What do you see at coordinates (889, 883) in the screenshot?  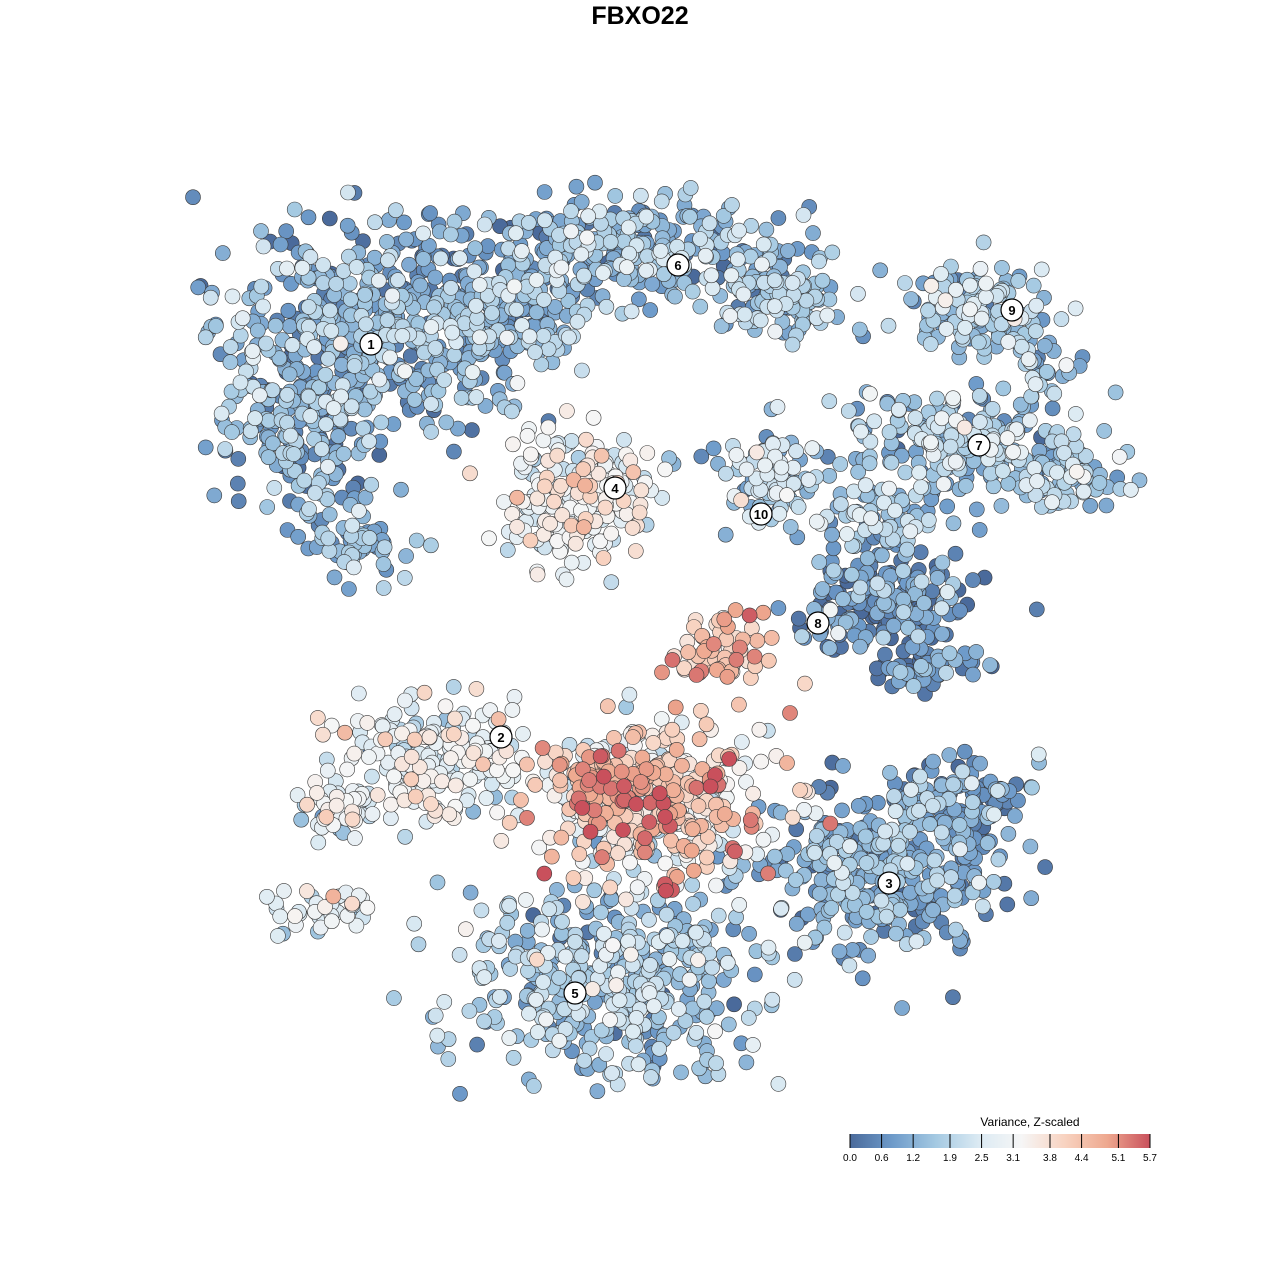 I see `cluster-label-3: 3` at bounding box center [889, 883].